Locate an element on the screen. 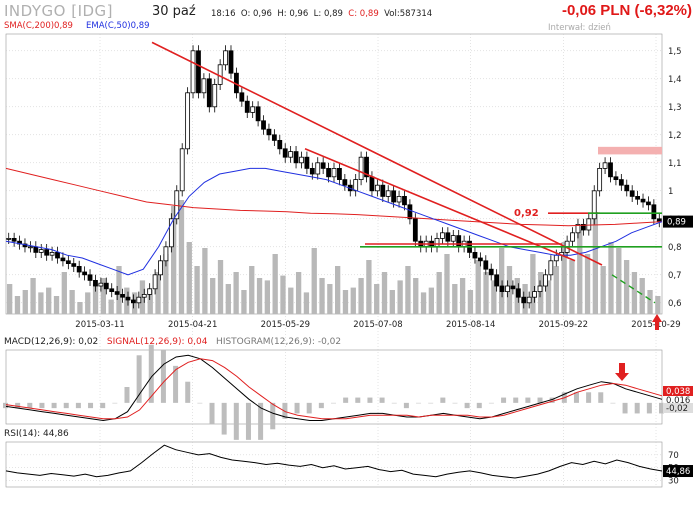  high-value: H: 0,96 is located at coordinates (293, 14).